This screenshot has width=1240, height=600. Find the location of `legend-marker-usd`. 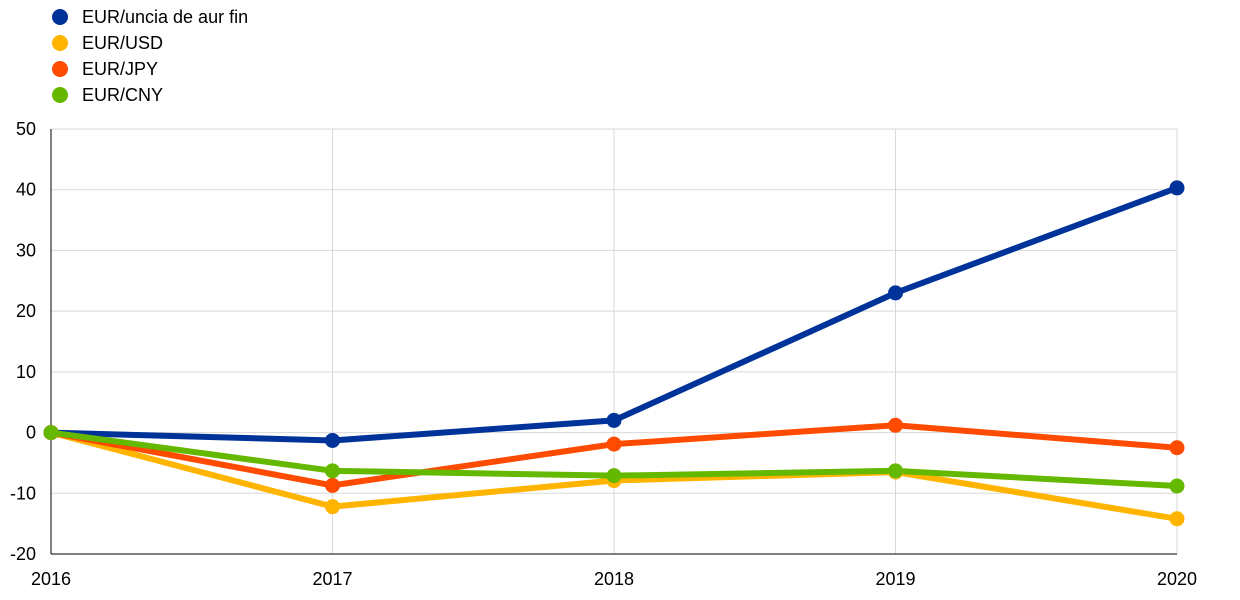

legend-marker-usd is located at coordinates (60, 43).